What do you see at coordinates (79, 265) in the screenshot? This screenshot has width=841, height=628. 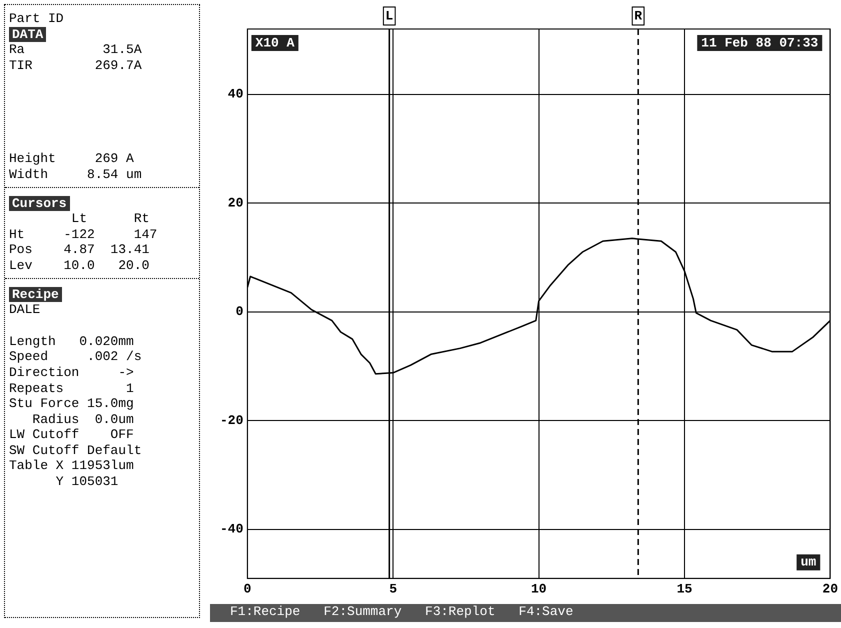 I see `text: Lev 10.0 20.0` at bounding box center [79, 265].